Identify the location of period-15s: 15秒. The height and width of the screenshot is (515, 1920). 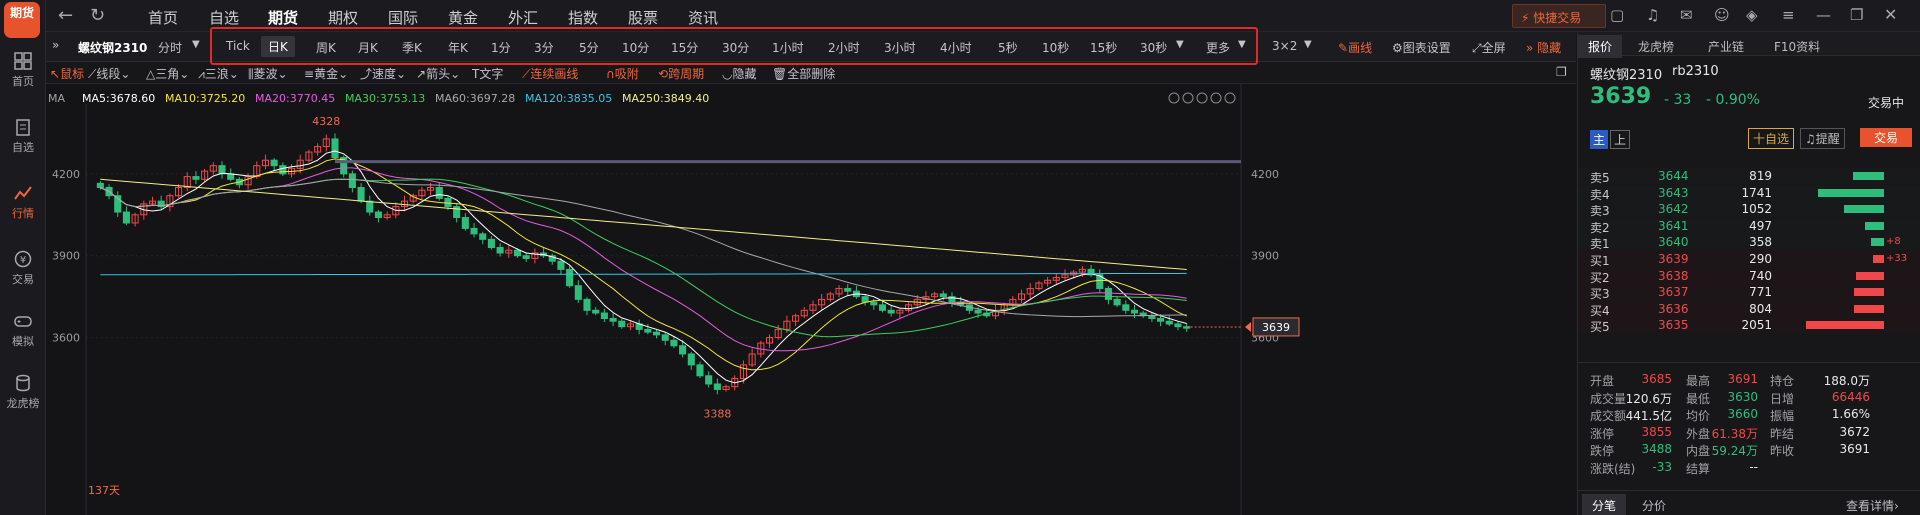
(1104, 48).